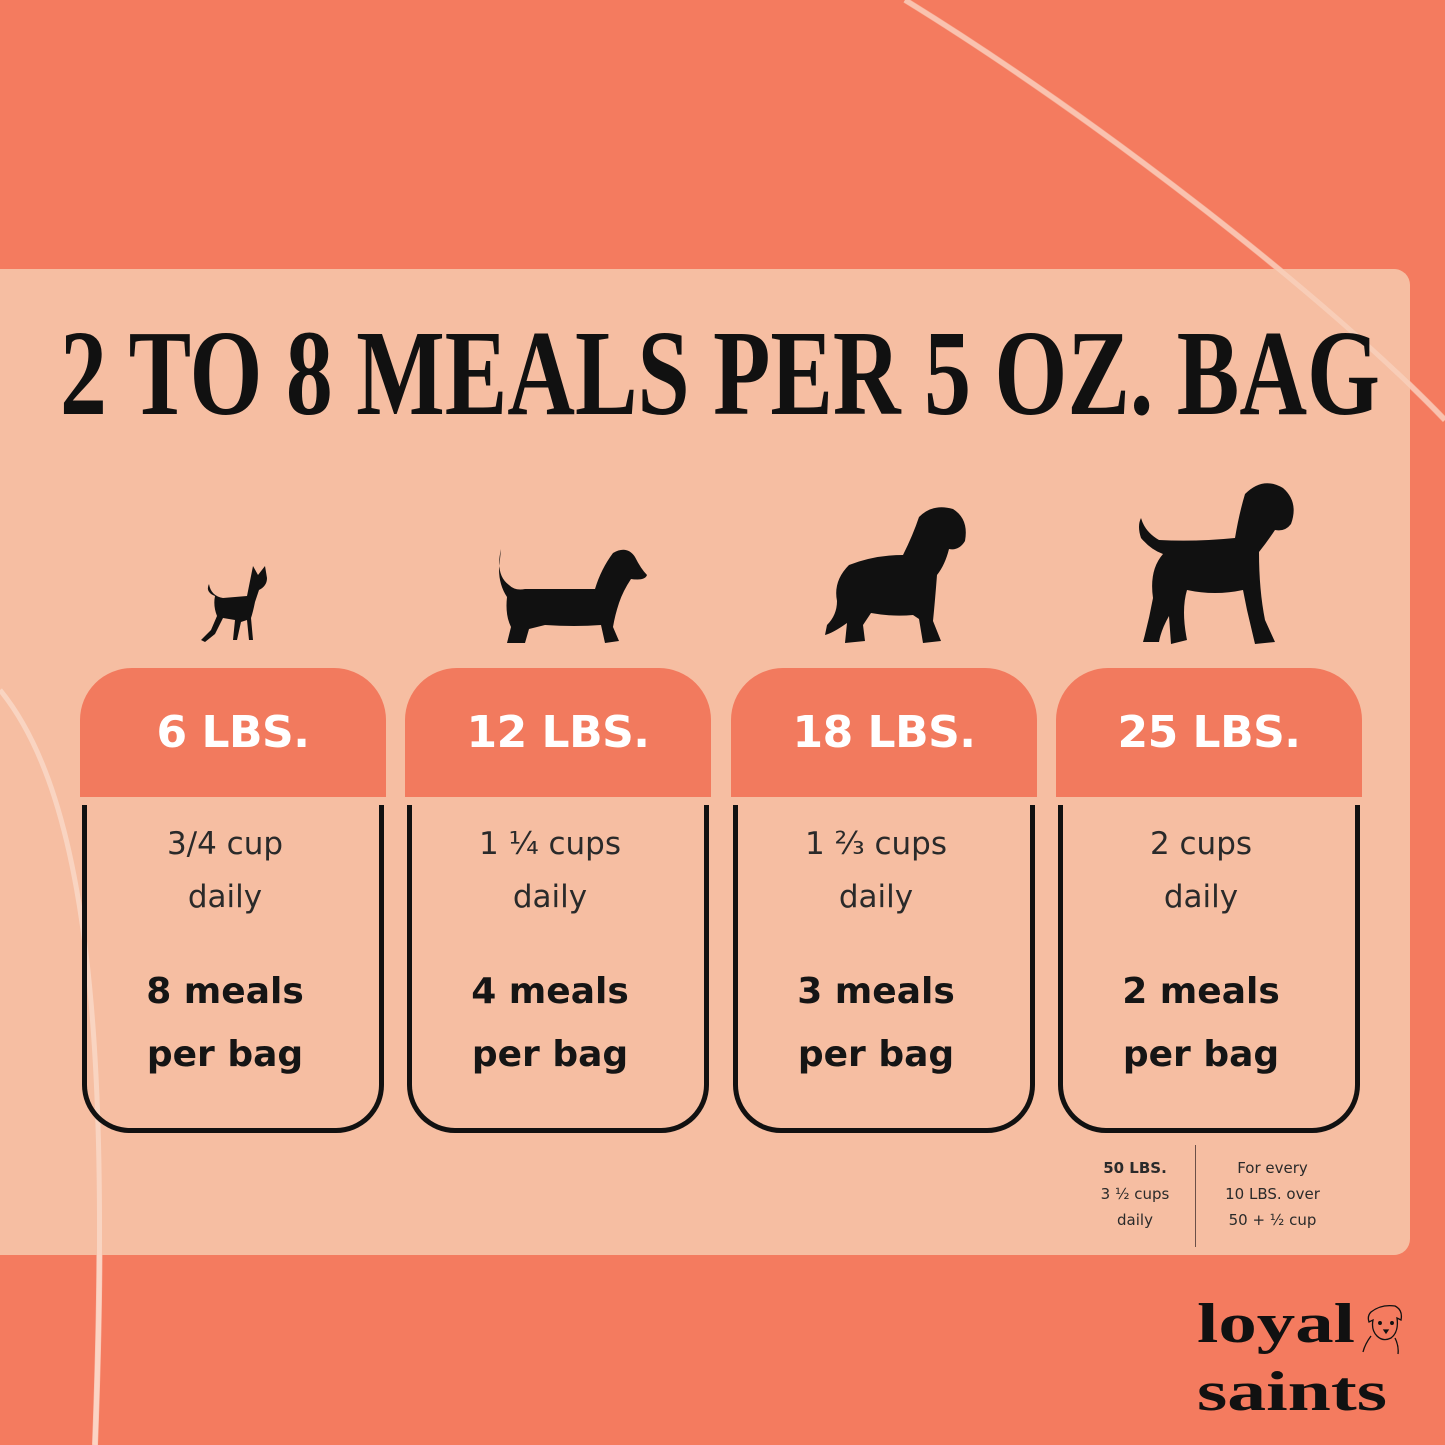 The image size is (1445, 1445). Describe the element at coordinates (550, 844) in the screenshot. I see `cups-amount: 1 ¼ cups` at that location.